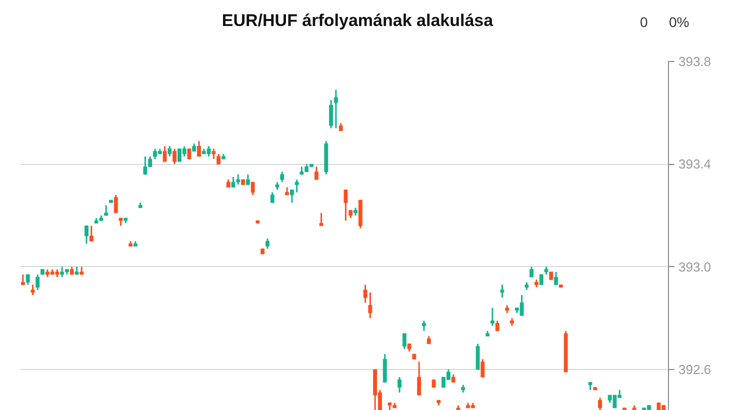 Image resolution: width=730 pixels, height=410 pixels. Describe the element at coordinates (695, 61) in the screenshot. I see `y-tick-label: 393.8` at that location.